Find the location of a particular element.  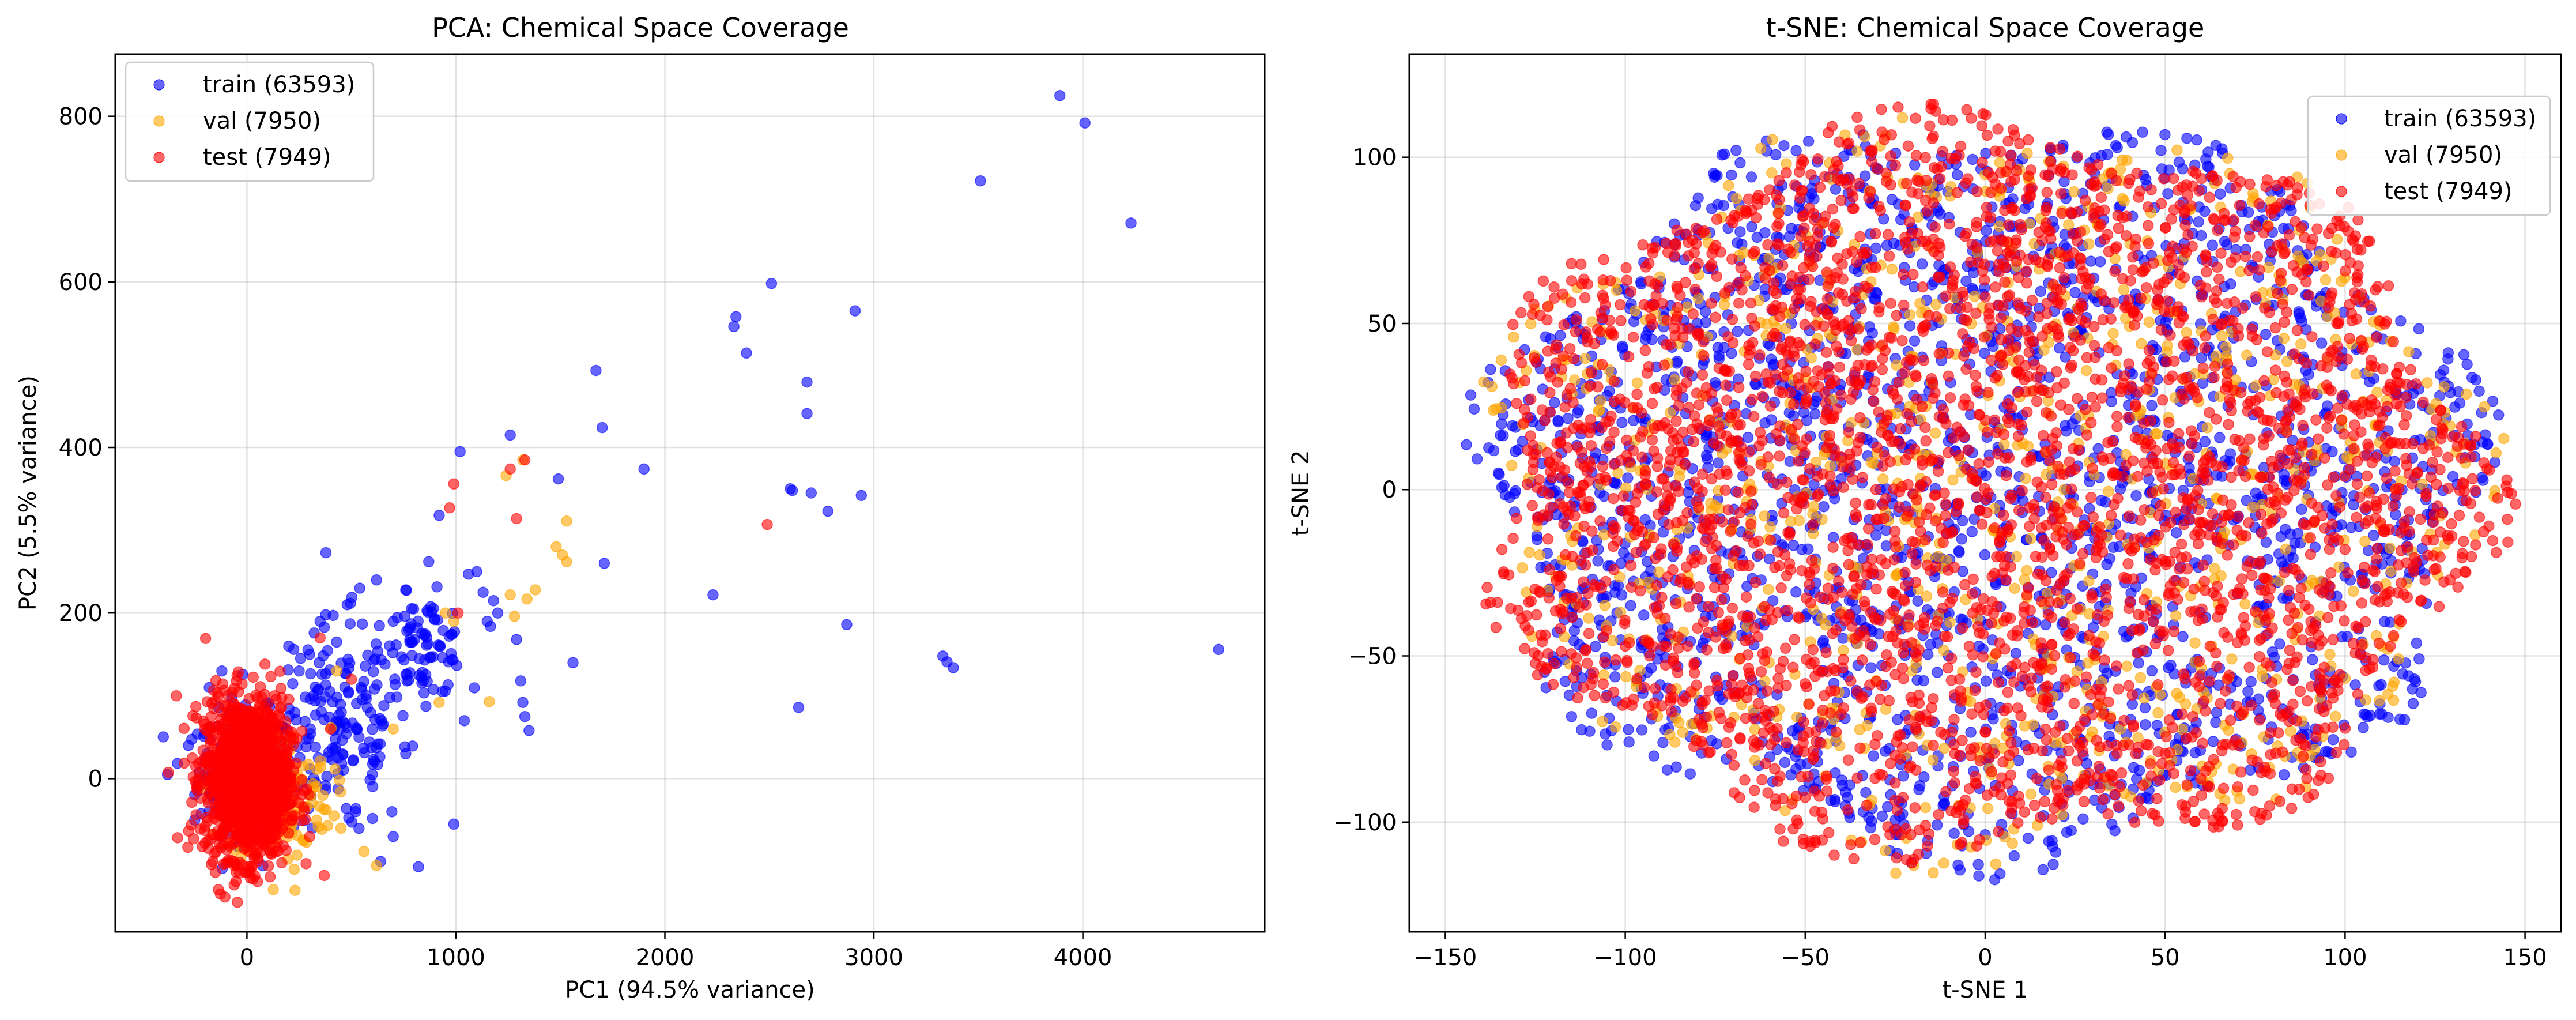

pca-x-tick-label: 3000 is located at coordinates (873, 957).